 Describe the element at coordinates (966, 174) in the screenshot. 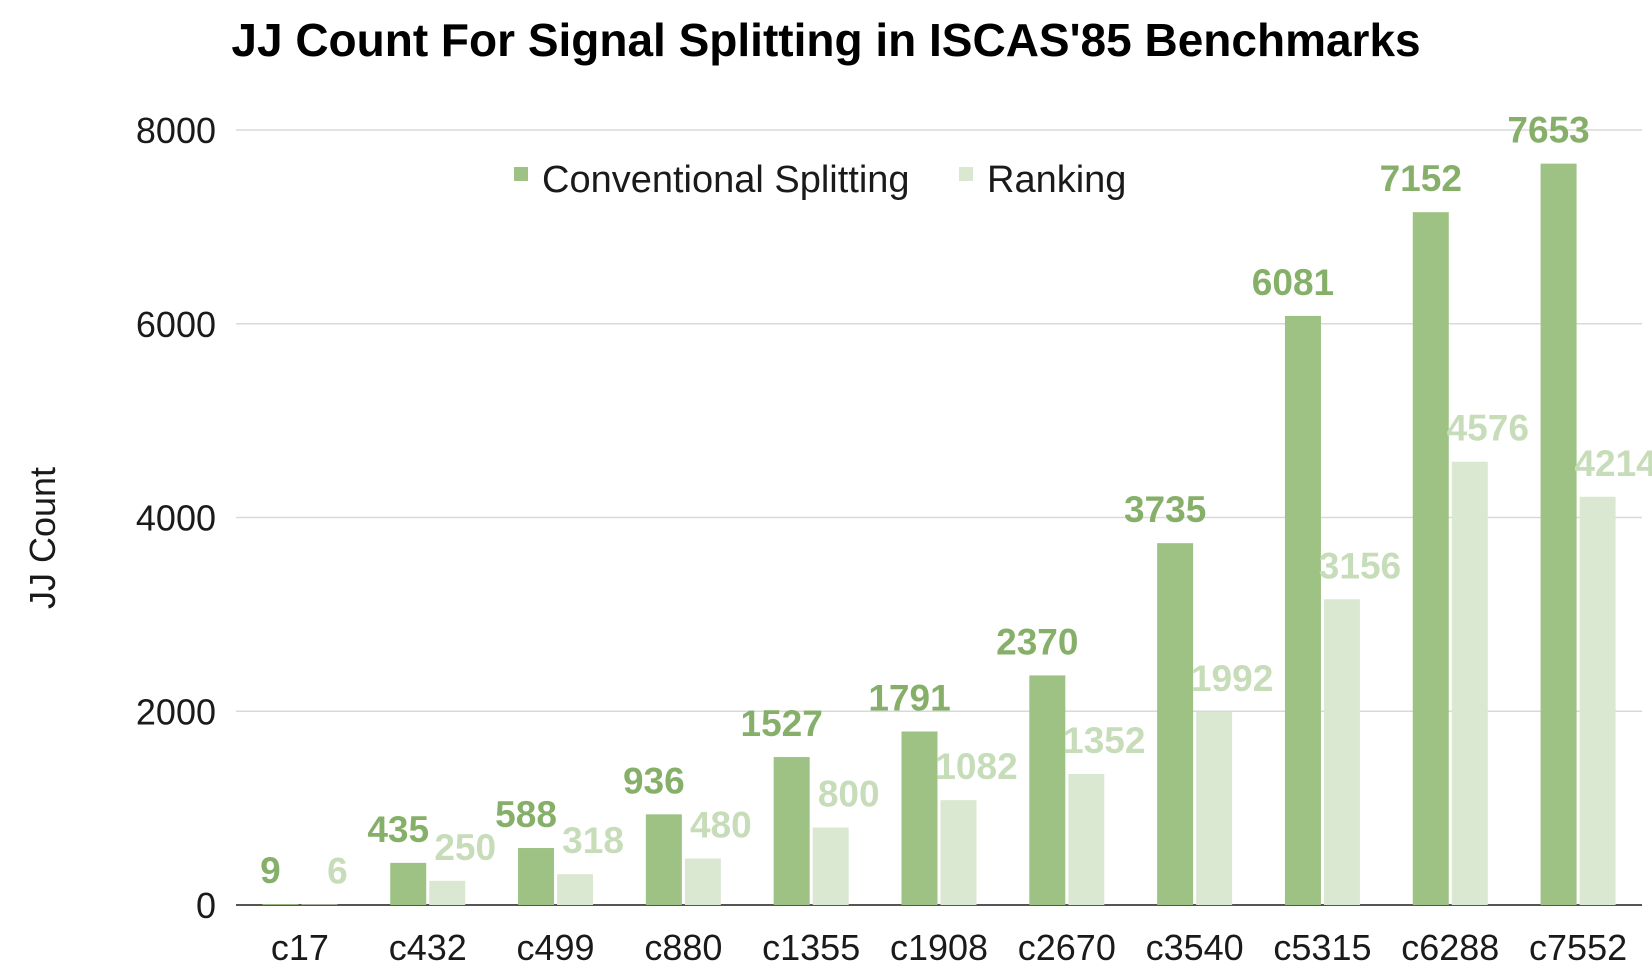

I see `legend-swatch-ranking` at that location.